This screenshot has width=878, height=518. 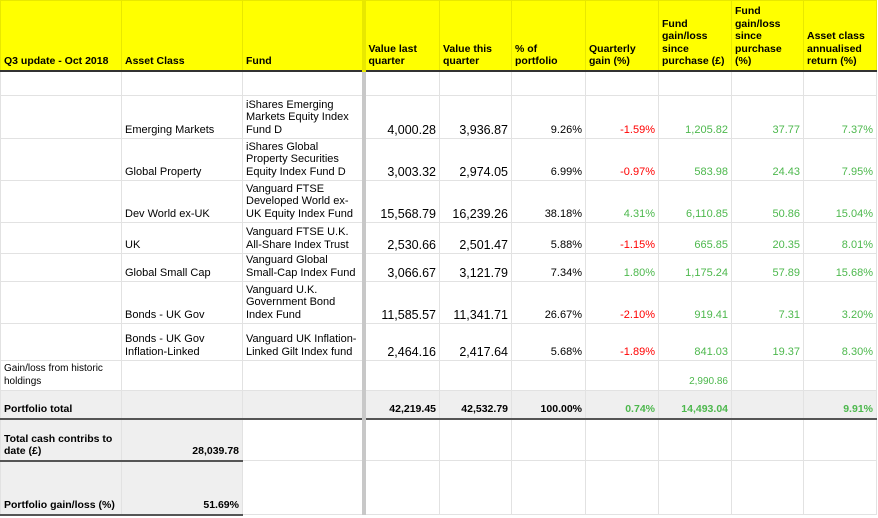 What do you see at coordinates (767, 302) in the screenshot?
I see `gain-pct-cell: 7.31` at bounding box center [767, 302].